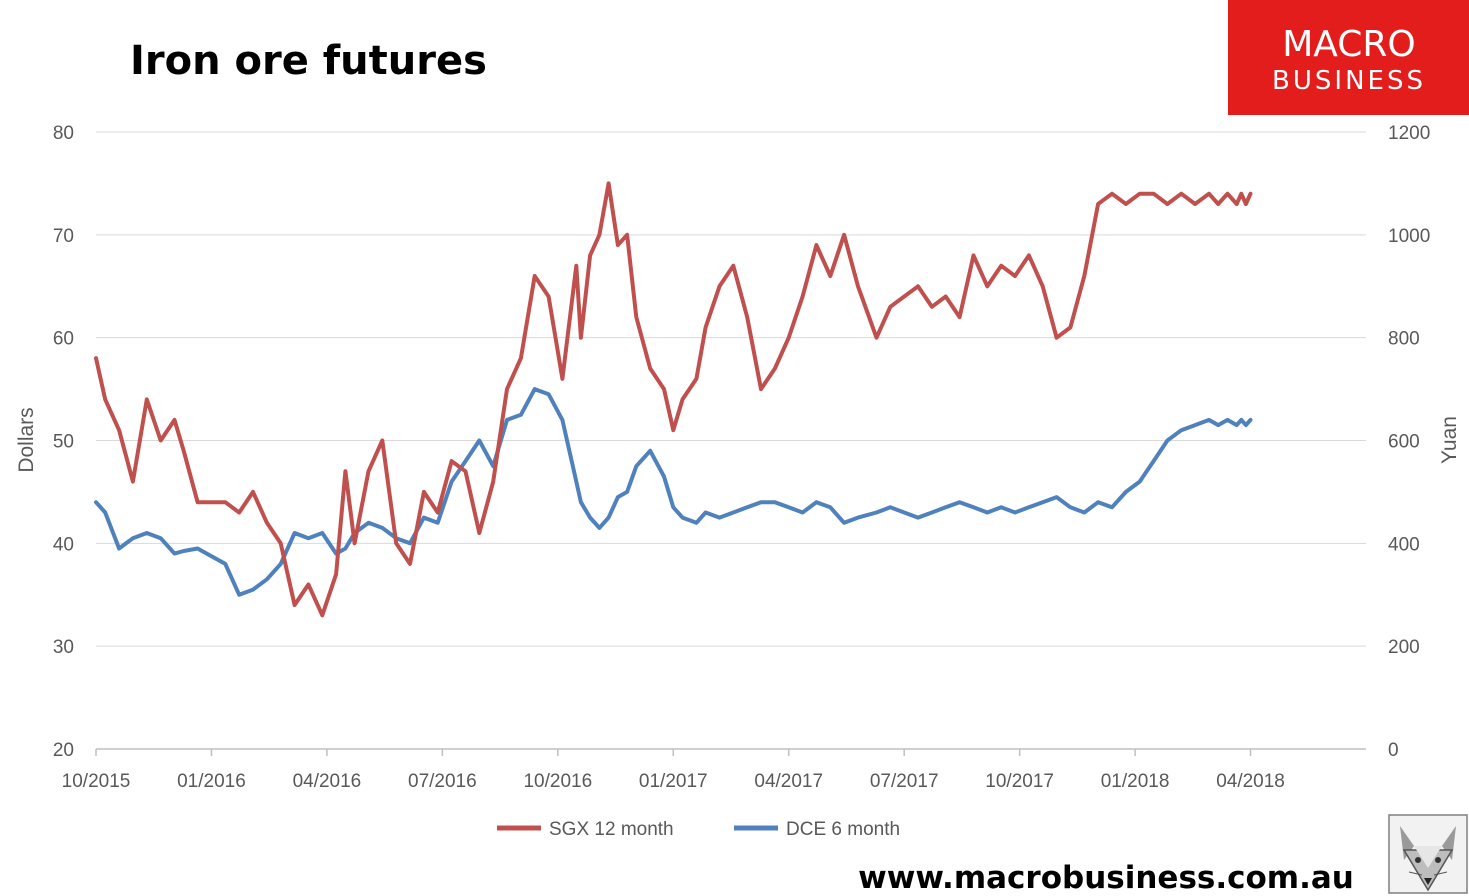 This screenshot has height=896, width=1469. I want to click on x-tick-label: 10/2017, so click(1019, 781).